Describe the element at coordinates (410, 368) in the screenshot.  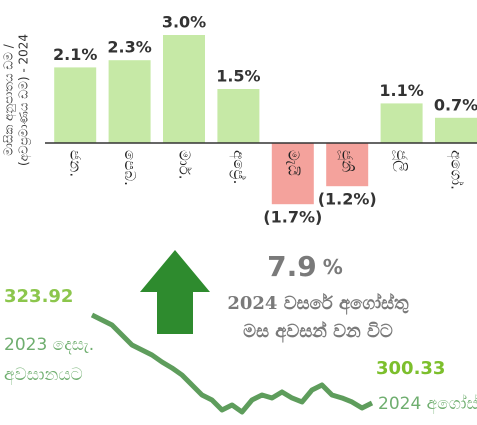
I see `end-value: 300.33` at that location.